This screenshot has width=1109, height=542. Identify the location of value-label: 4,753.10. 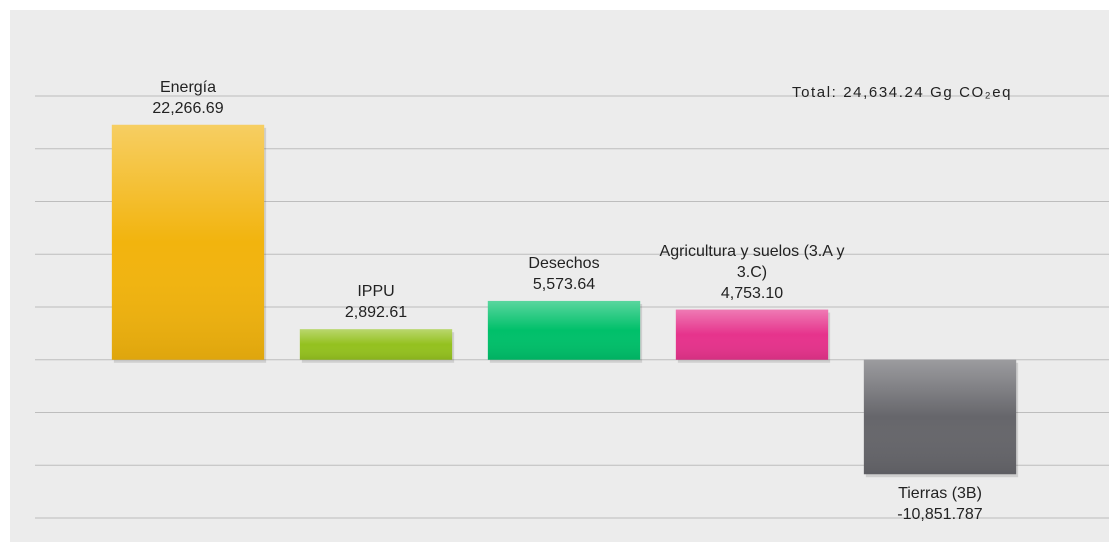
(752, 293).